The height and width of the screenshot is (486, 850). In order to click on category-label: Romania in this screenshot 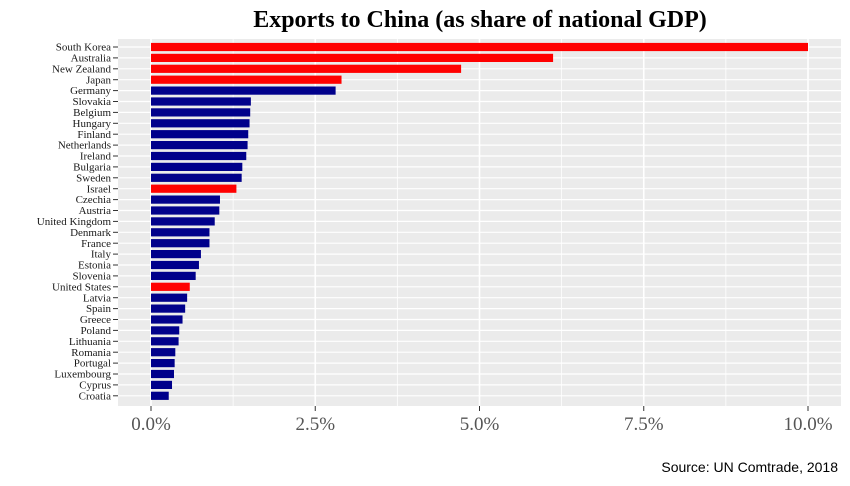, I will do `click(91, 353)`.